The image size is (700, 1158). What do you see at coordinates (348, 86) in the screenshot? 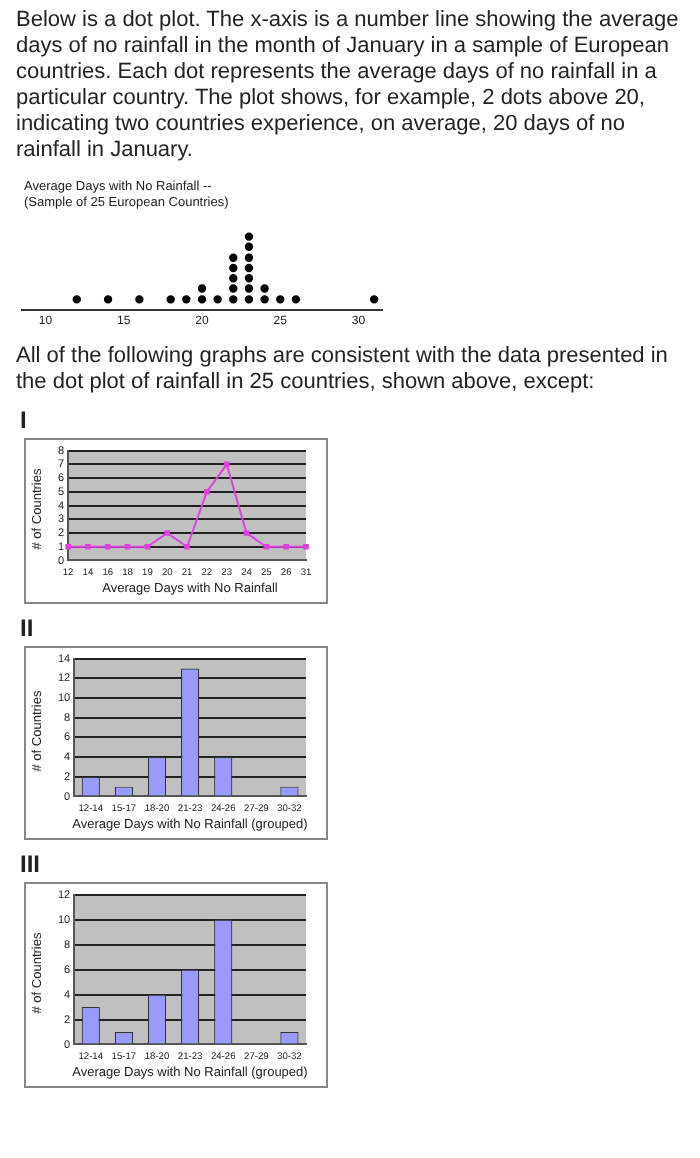
I see `text: Below is a dot plot. The x-axis is a number line showing the average days of no rainfall in the month of January in a sample of European countries. Each dot represents the average days of no rainfall in a particular country. The plot shows, for example, 2 dots above 20, indicating two countries experience, on average, 20 days of no rainfall in January.` at bounding box center [348, 86].